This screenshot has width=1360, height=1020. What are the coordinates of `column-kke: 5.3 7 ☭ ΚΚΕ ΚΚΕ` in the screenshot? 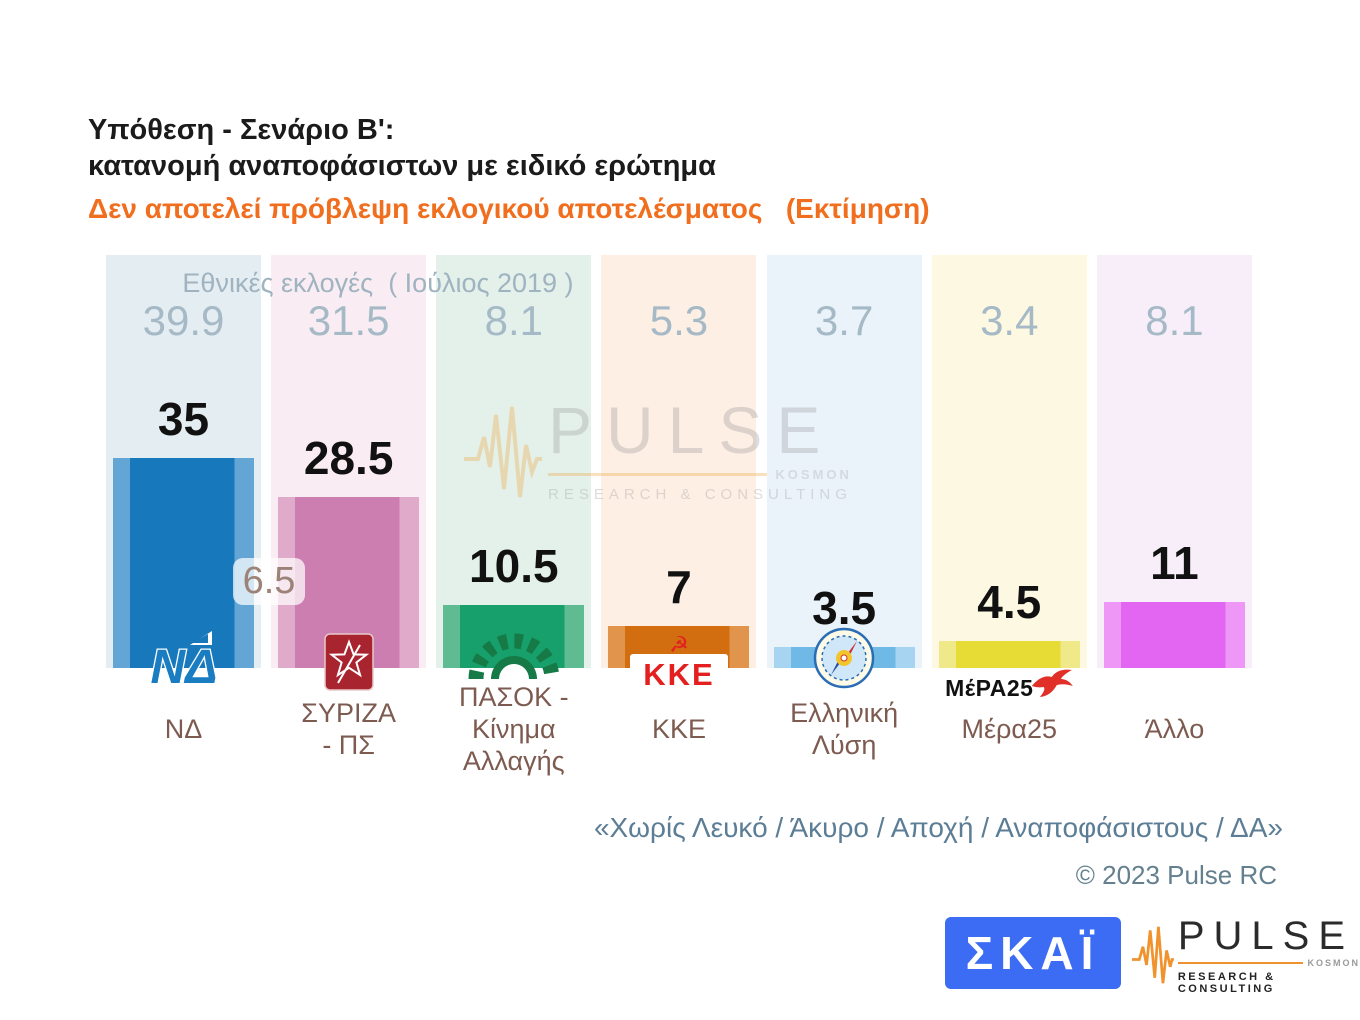 It's located at (679, 499).